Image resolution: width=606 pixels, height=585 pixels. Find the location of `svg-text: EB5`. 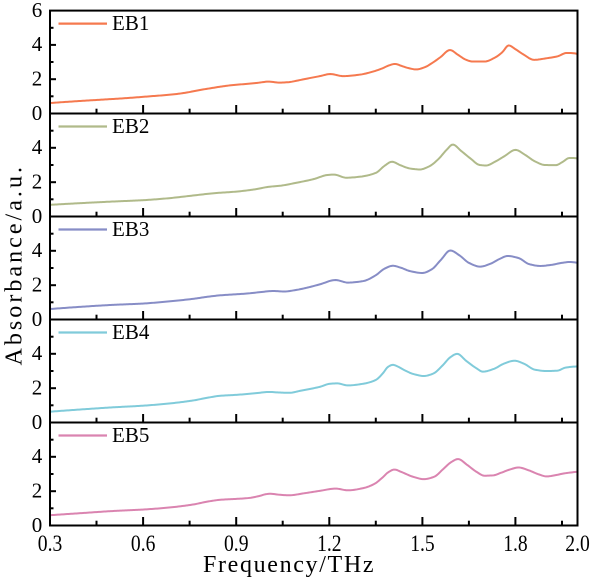

svg-text: EB5 is located at coordinates (130, 435).